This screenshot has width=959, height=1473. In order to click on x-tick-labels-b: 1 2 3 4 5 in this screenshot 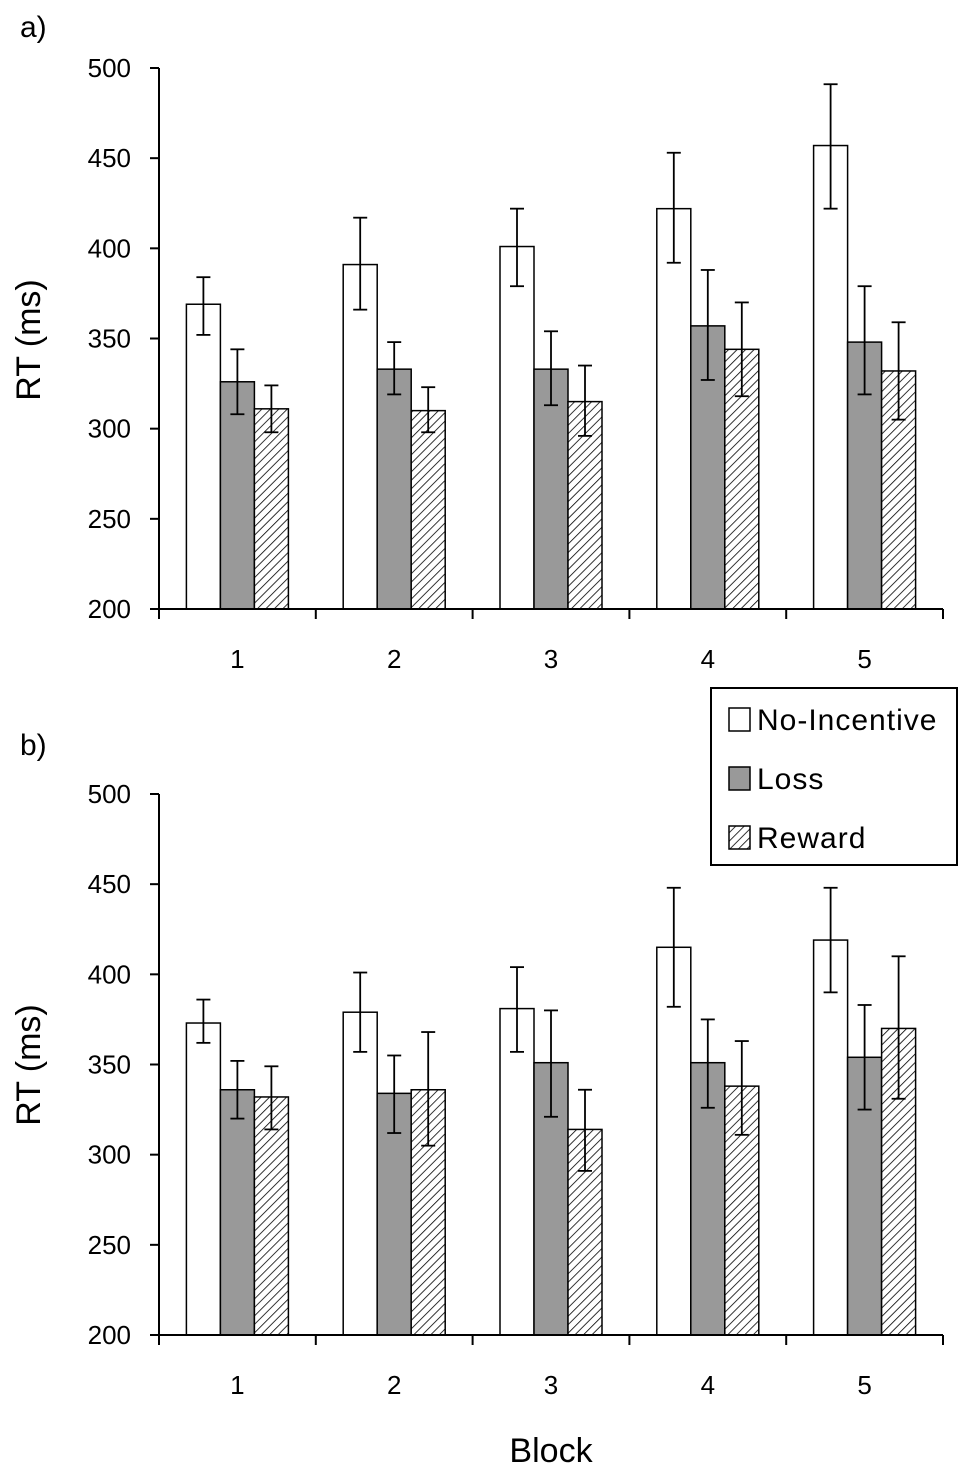, I will do `click(551, 1385)`.